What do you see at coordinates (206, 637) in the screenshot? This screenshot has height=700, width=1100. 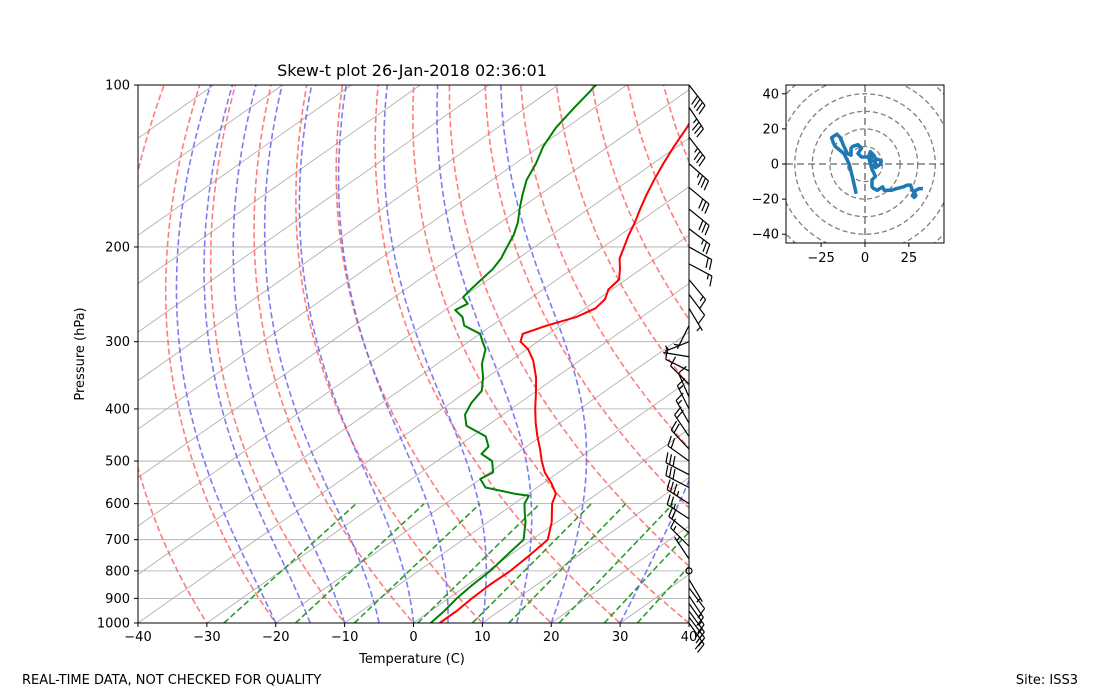 I see `x-tick-label: −30` at bounding box center [206, 637].